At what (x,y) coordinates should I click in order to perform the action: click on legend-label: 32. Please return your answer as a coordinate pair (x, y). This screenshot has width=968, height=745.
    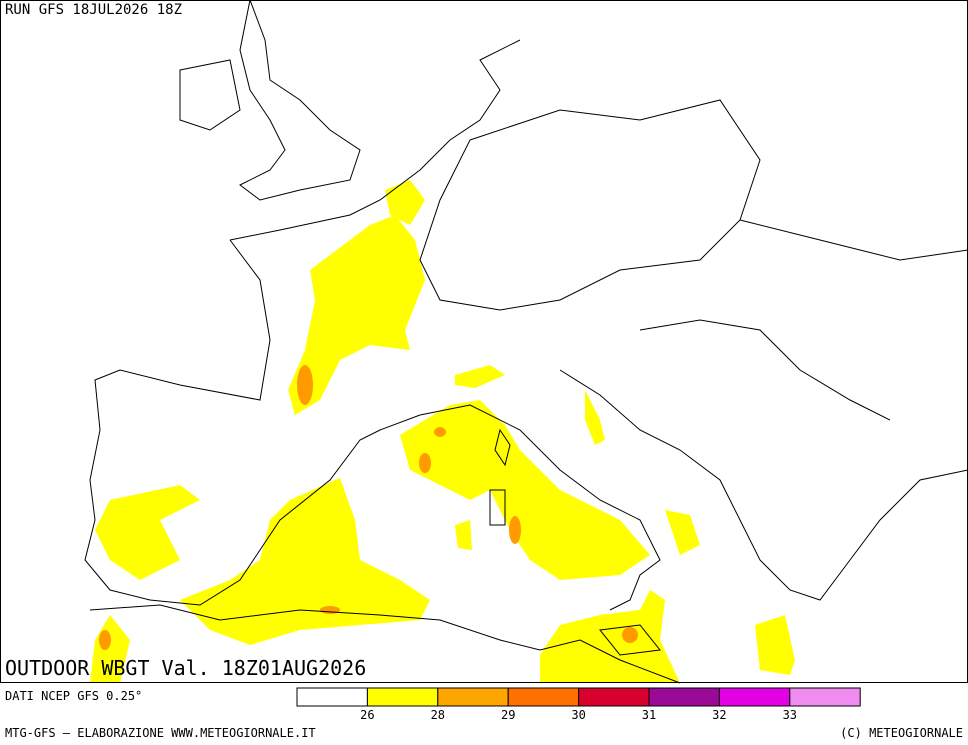
    Looking at the image, I should click on (719, 715).